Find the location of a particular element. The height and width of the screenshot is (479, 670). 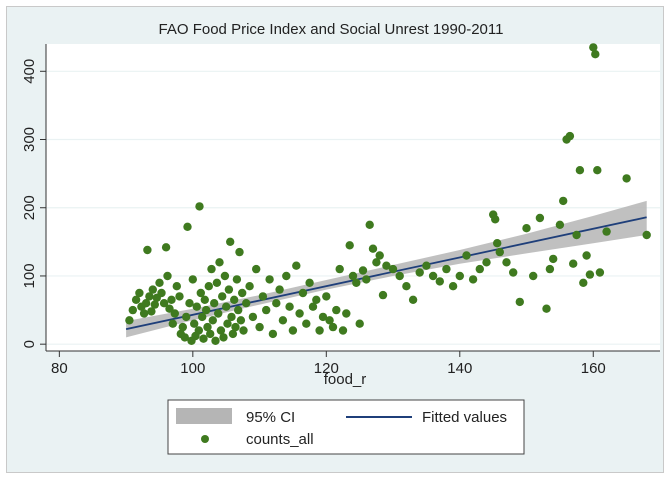

x-tick-label-4: 160 is located at coordinates (593, 368).